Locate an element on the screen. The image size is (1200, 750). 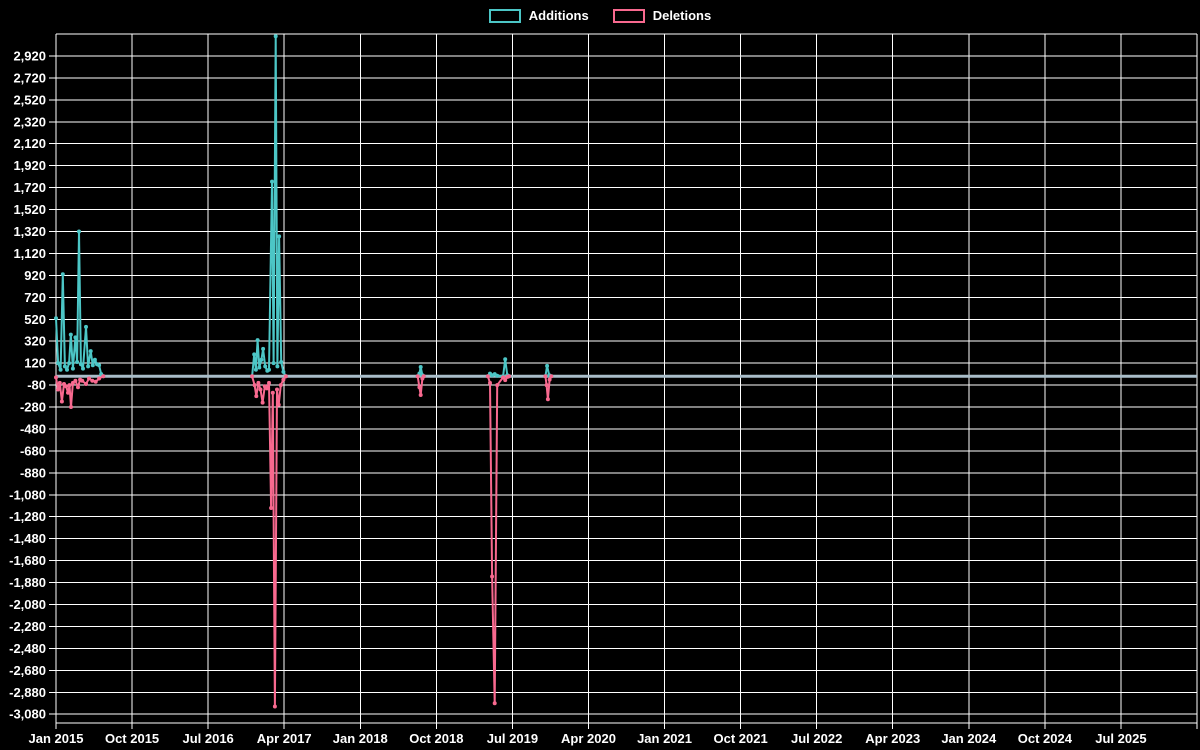
y-tick-label: 520 is located at coordinates (35, 319).